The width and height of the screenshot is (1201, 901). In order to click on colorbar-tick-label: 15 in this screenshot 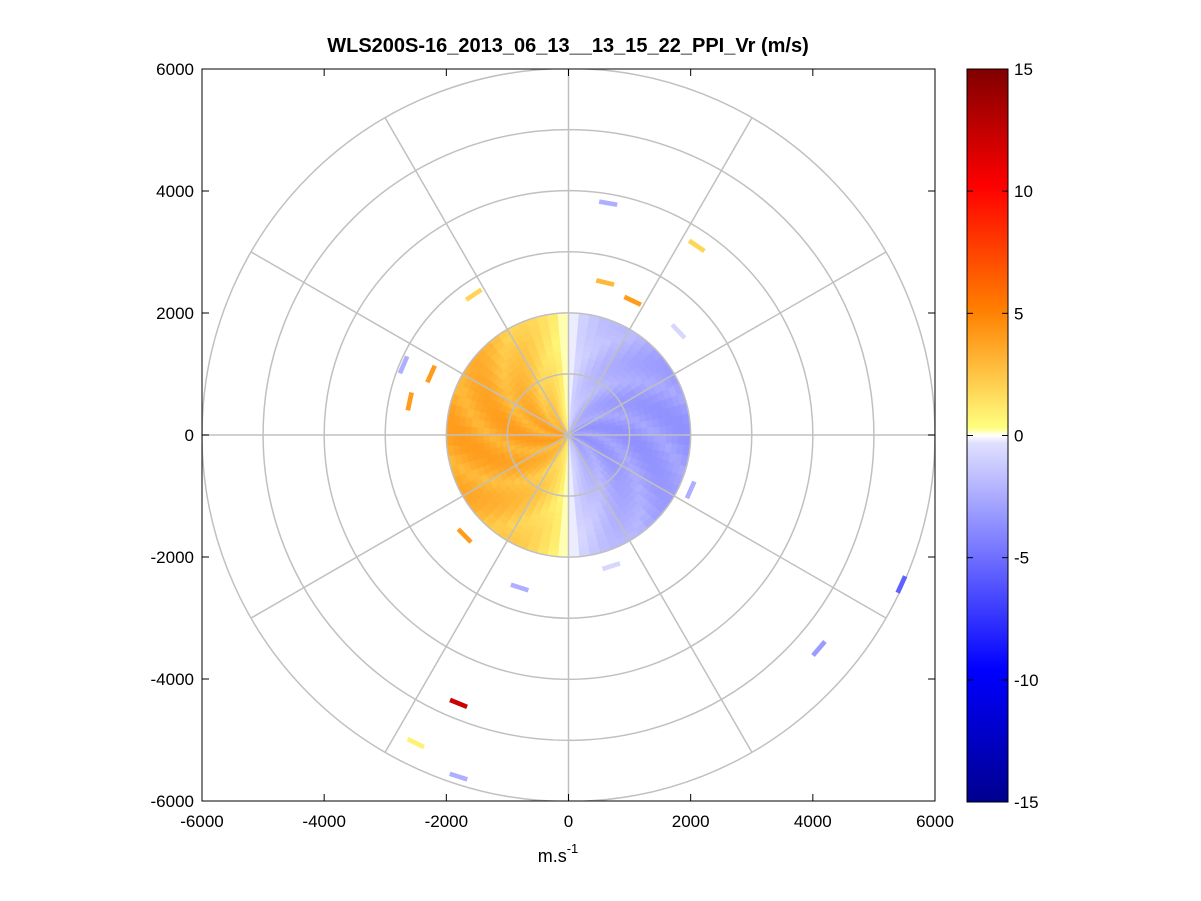, I will do `click(1023, 69)`.